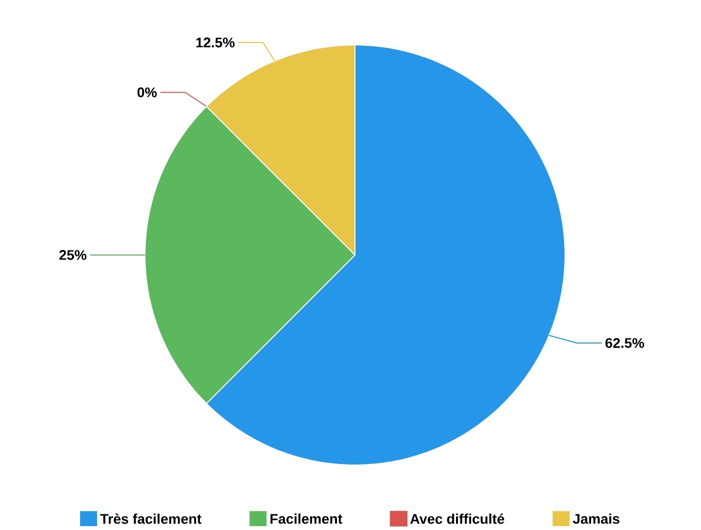 Image resolution: width=701 pixels, height=530 pixels. What do you see at coordinates (624, 343) in the screenshot?
I see `data-label: 62.5%` at bounding box center [624, 343].